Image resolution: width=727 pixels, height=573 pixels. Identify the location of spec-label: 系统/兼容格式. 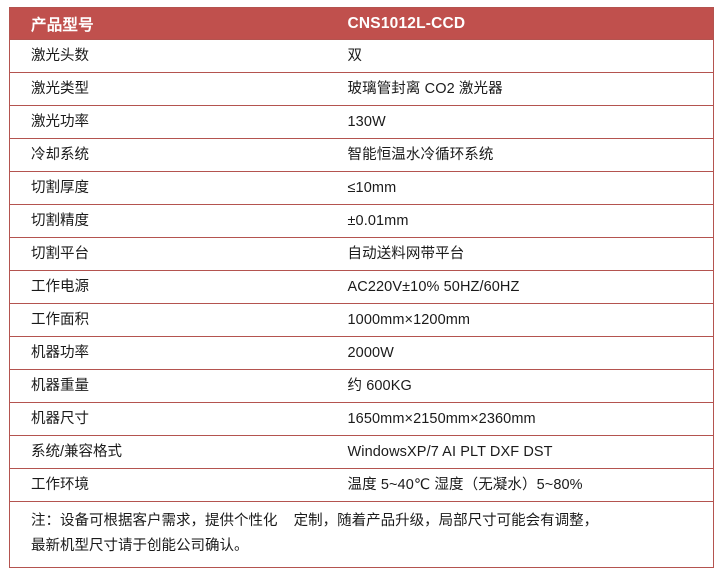
(169, 452).